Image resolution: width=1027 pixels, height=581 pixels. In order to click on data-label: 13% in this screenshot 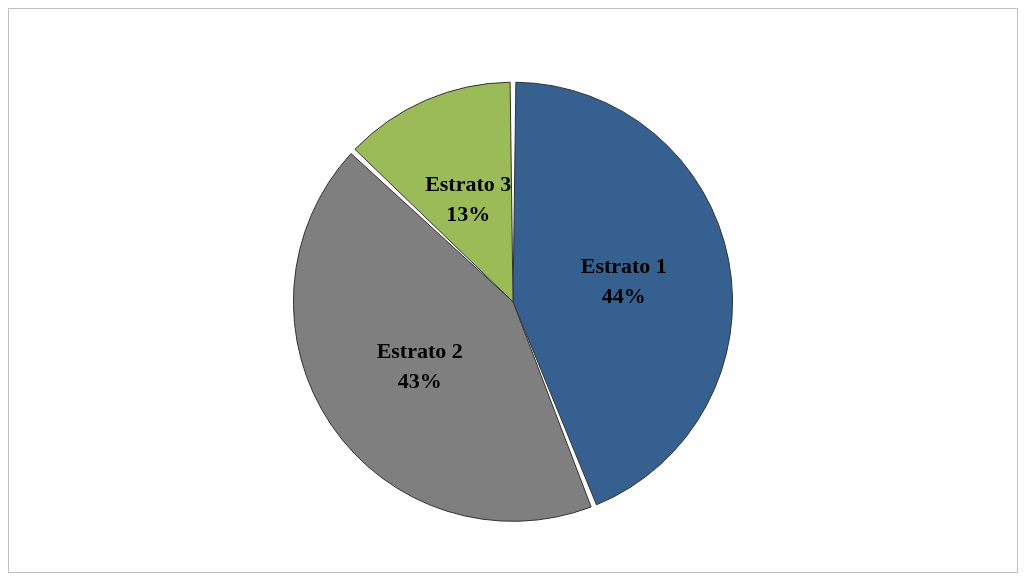, I will do `click(468, 213)`.